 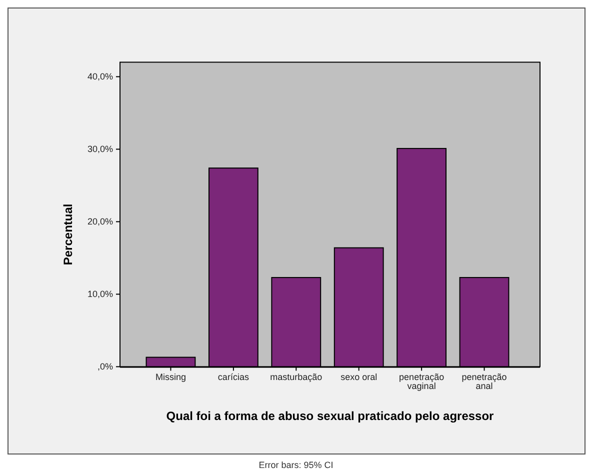 What do you see at coordinates (296, 465) in the screenshot?
I see `text: Error bars: 95% CI` at bounding box center [296, 465].